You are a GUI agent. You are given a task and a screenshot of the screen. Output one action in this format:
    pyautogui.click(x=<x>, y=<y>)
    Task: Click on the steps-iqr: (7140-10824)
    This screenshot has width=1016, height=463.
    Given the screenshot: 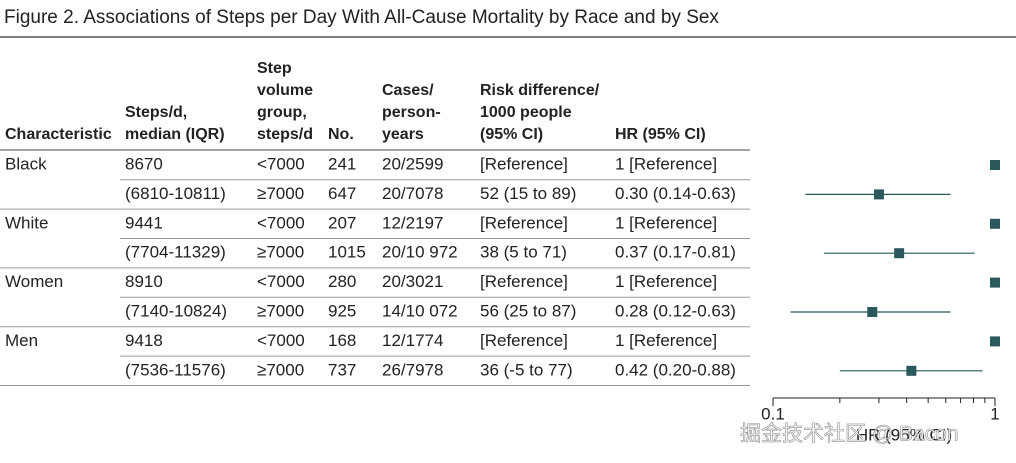 What is the action you would take?
    pyautogui.click(x=176, y=310)
    